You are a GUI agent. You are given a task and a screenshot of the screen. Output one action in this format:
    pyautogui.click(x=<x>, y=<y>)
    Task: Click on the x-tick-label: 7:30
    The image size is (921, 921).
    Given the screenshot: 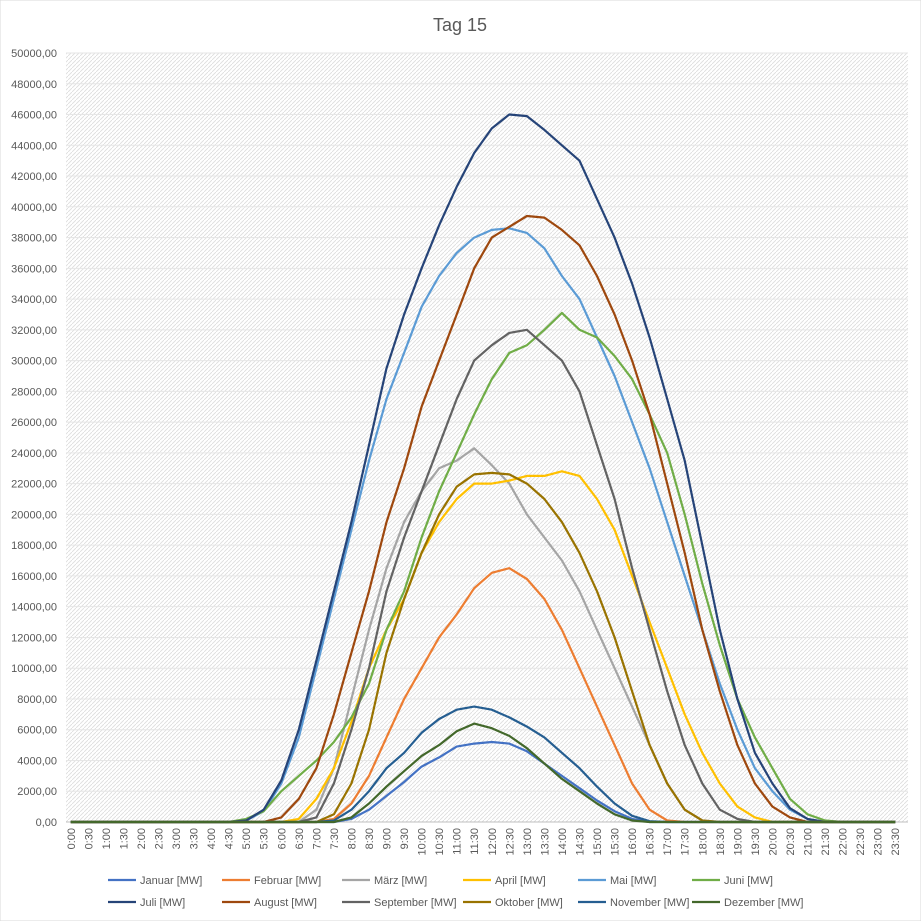 What is the action you would take?
    pyautogui.click(x=335, y=838)
    